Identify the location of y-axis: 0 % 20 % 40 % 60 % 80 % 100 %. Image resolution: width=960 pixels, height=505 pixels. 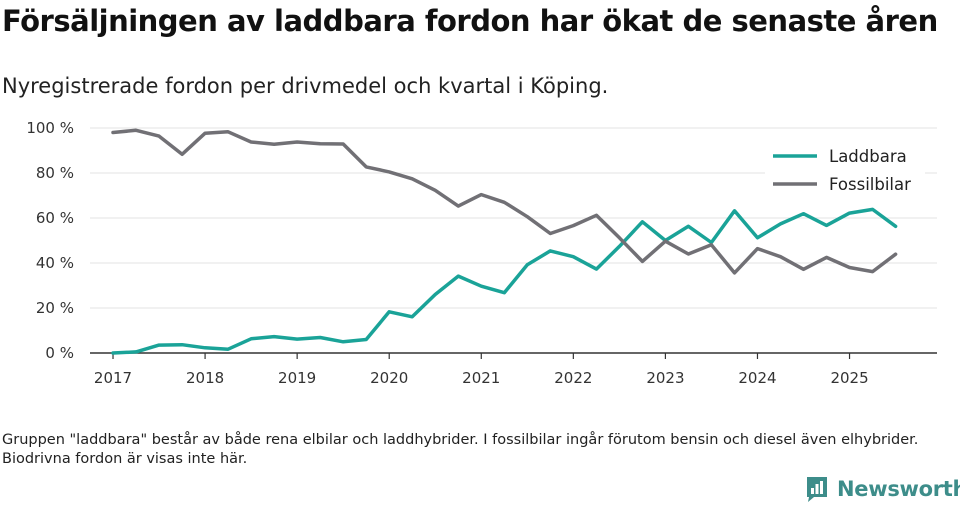
(50, 240).